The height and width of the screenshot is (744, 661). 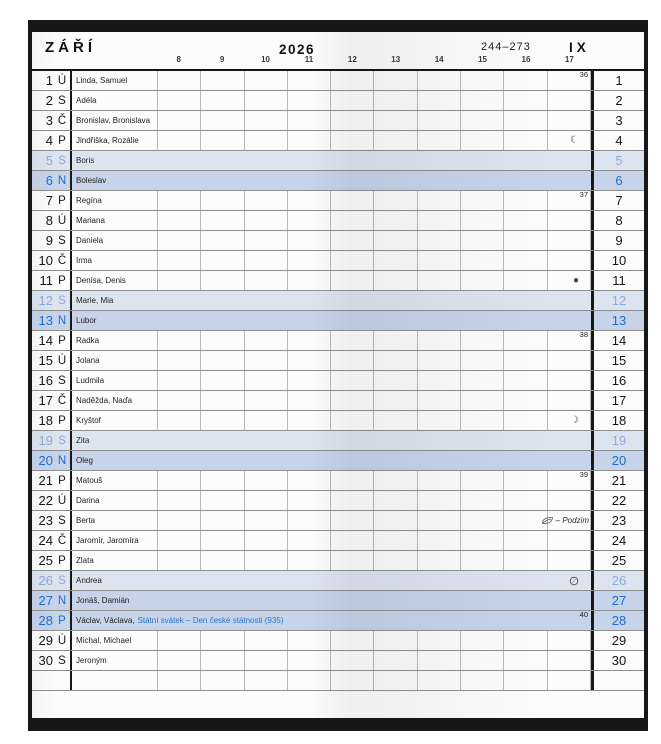 I want to click on names-cell: Jonáš, Damián, so click(x=114, y=600).